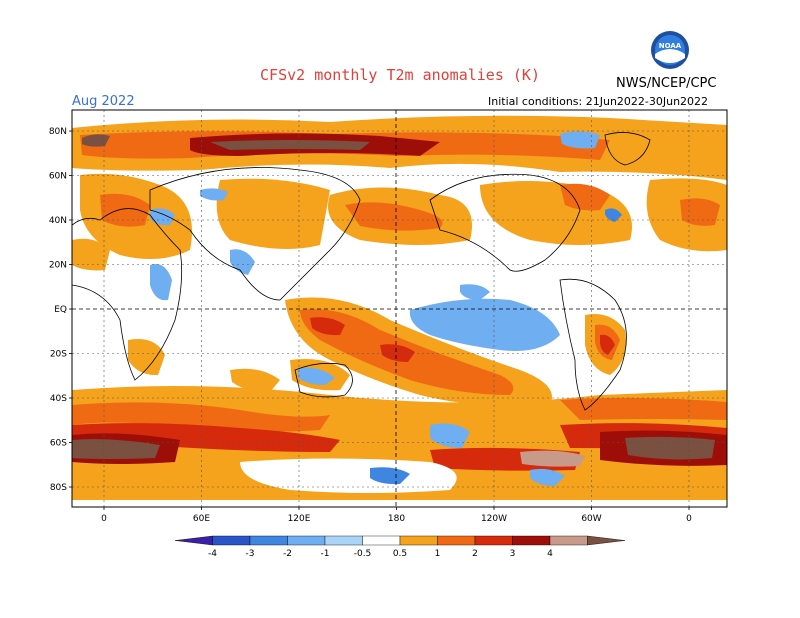  I want to click on longitude-labels: 0 60E 120E 180 120W 60W 0, so click(396, 515).